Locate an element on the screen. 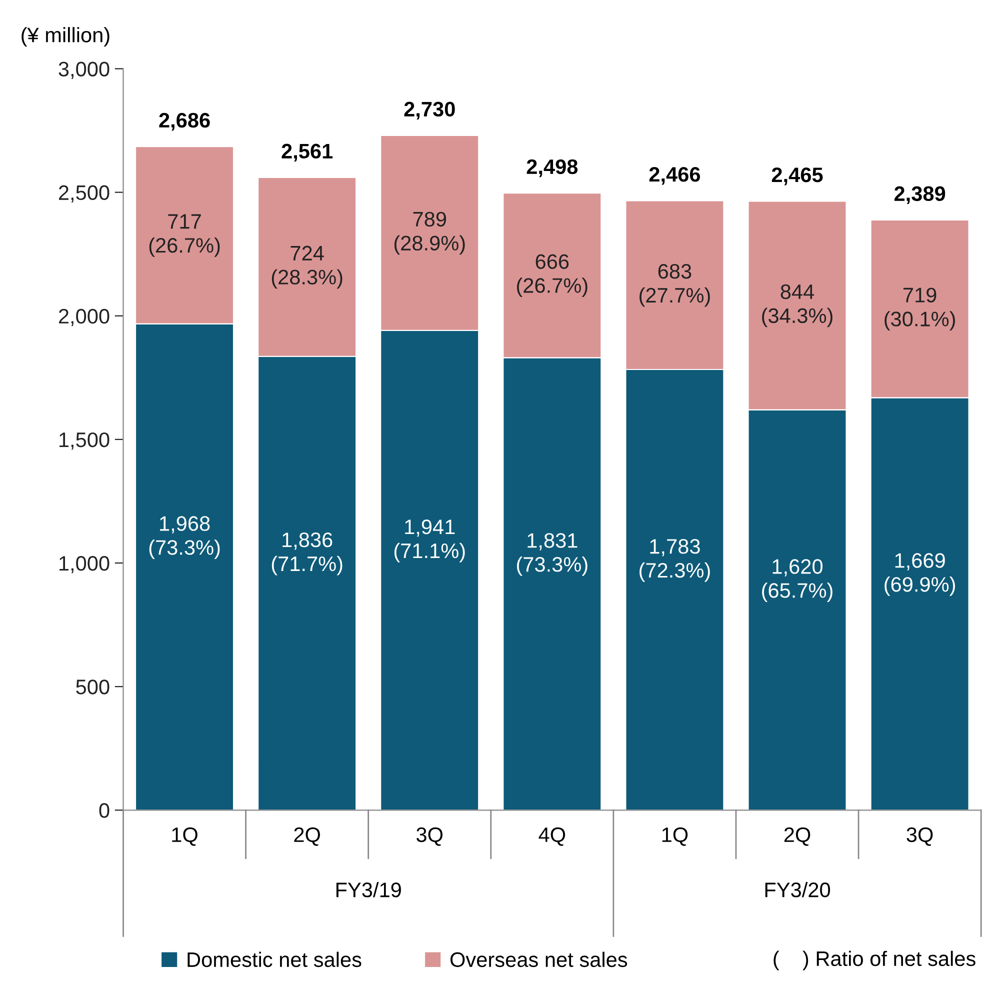 Image resolution: width=986 pixels, height=982 pixels. x-tick-label: 4Q is located at coordinates (552, 836).